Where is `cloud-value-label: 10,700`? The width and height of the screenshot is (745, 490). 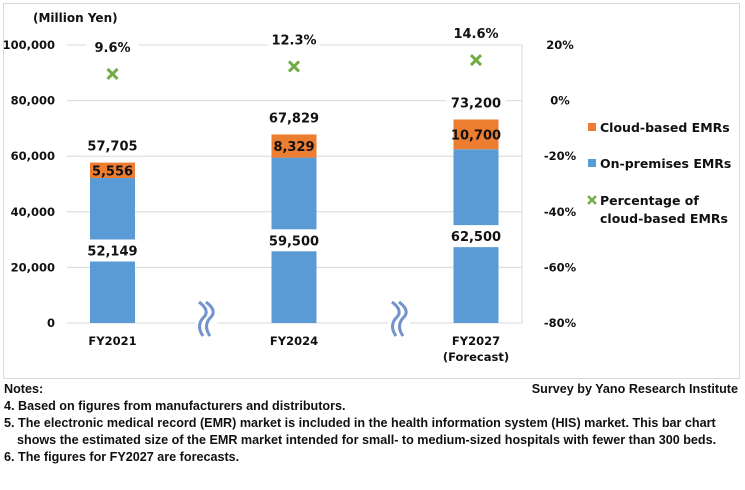
cloud-value-label: 10,700 is located at coordinates (476, 135).